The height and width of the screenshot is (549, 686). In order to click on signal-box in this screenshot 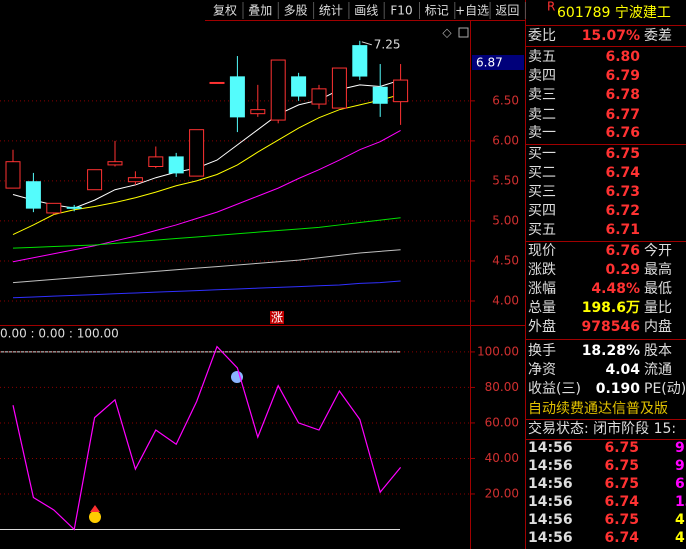, I will do `click(277, 317)`.